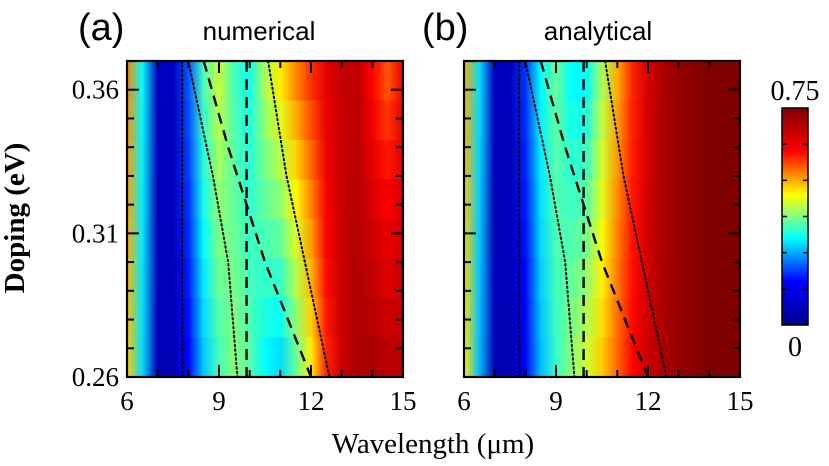 This screenshot has width=829, height=466. What do you see at coordinates (795, 91) in the screenshot?
I see `colorbar-max-label: 0.75` at bounding box center [795, 91].